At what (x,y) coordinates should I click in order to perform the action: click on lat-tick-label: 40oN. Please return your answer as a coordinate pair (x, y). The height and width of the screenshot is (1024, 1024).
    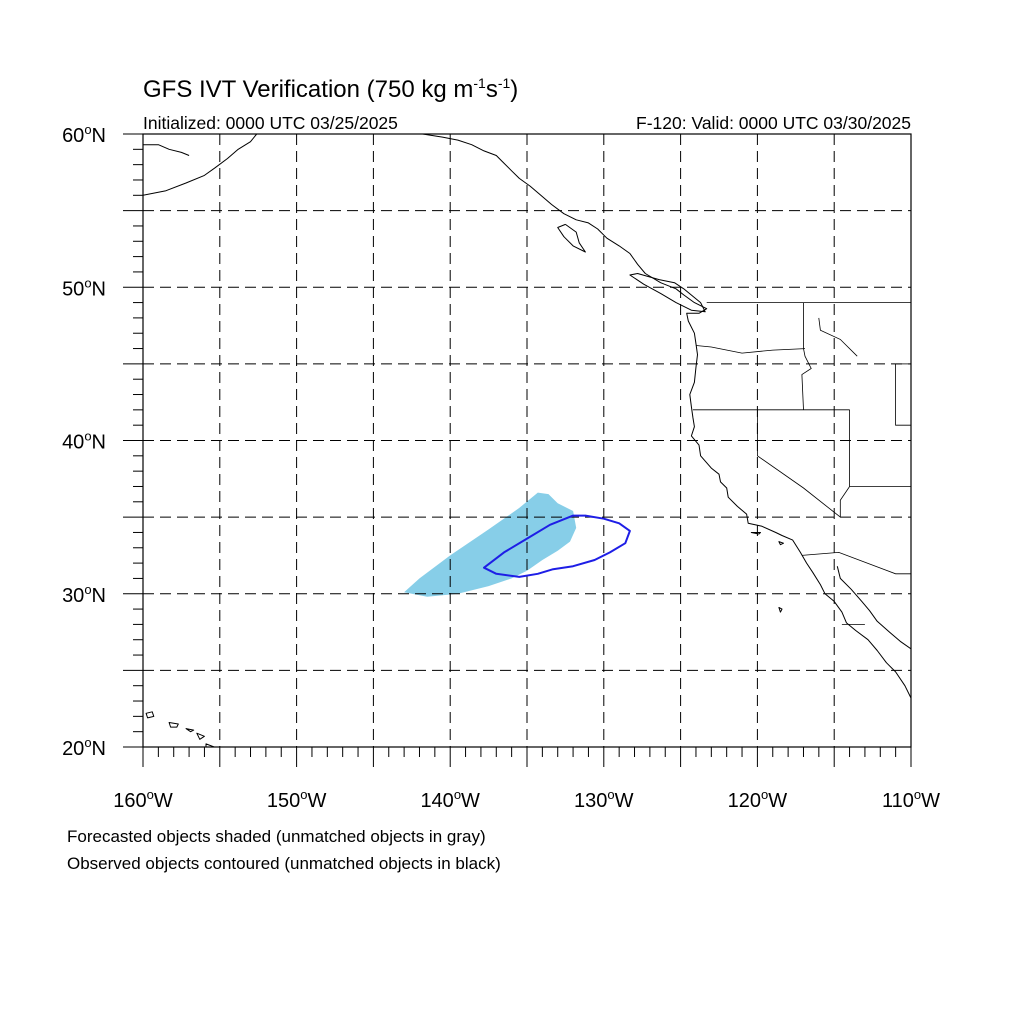
    Looking at the image, I should click on (84, 441).